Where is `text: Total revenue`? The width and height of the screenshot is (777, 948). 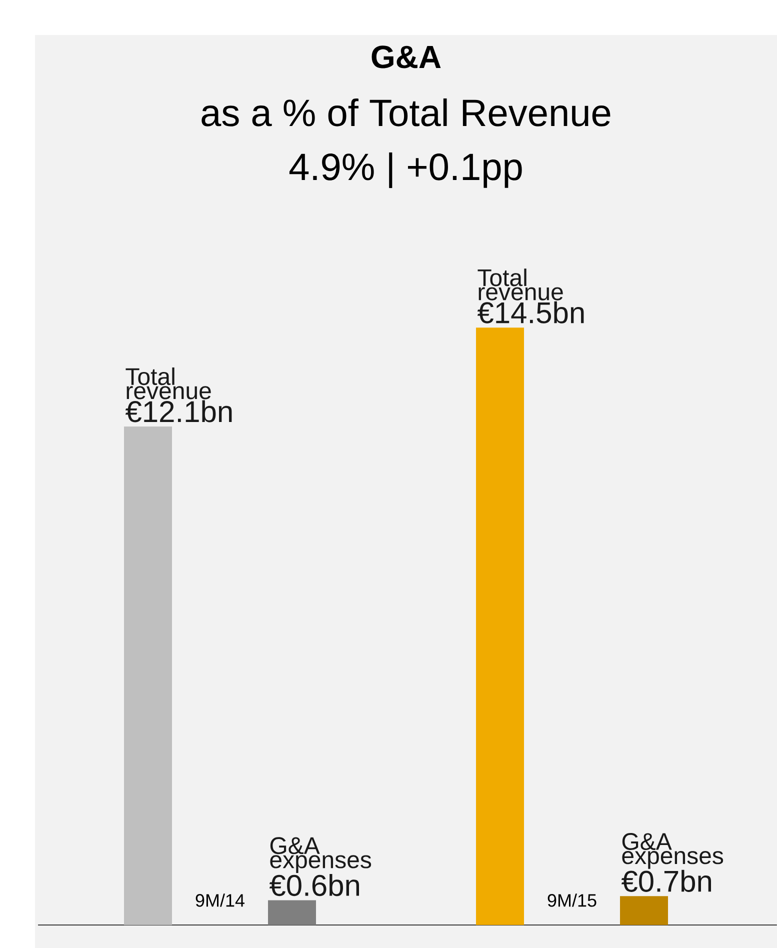 text: Total revenue is located at coordinates (520, 284).